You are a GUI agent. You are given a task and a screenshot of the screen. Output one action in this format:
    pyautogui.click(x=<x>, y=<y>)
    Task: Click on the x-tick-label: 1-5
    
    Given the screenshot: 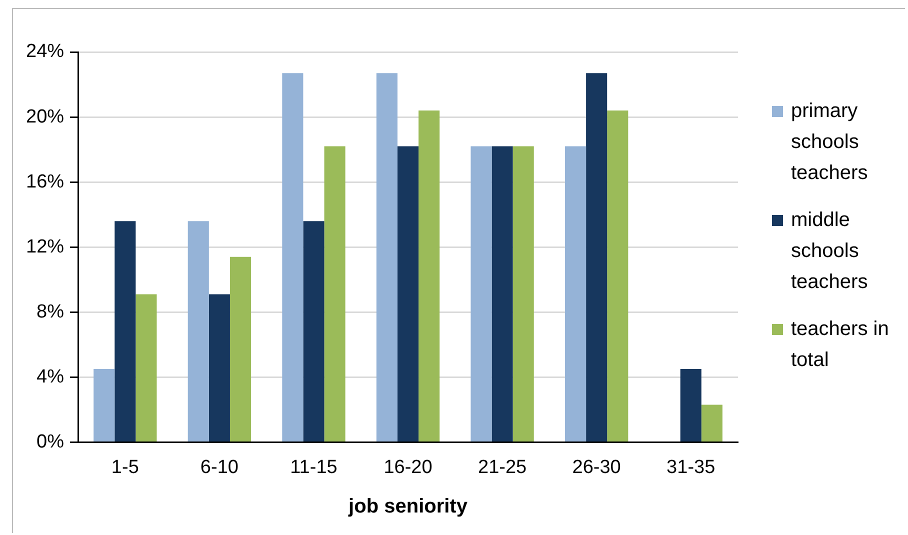 What is the action you would take?
    pyautogui.click(x=125, y=467)
    